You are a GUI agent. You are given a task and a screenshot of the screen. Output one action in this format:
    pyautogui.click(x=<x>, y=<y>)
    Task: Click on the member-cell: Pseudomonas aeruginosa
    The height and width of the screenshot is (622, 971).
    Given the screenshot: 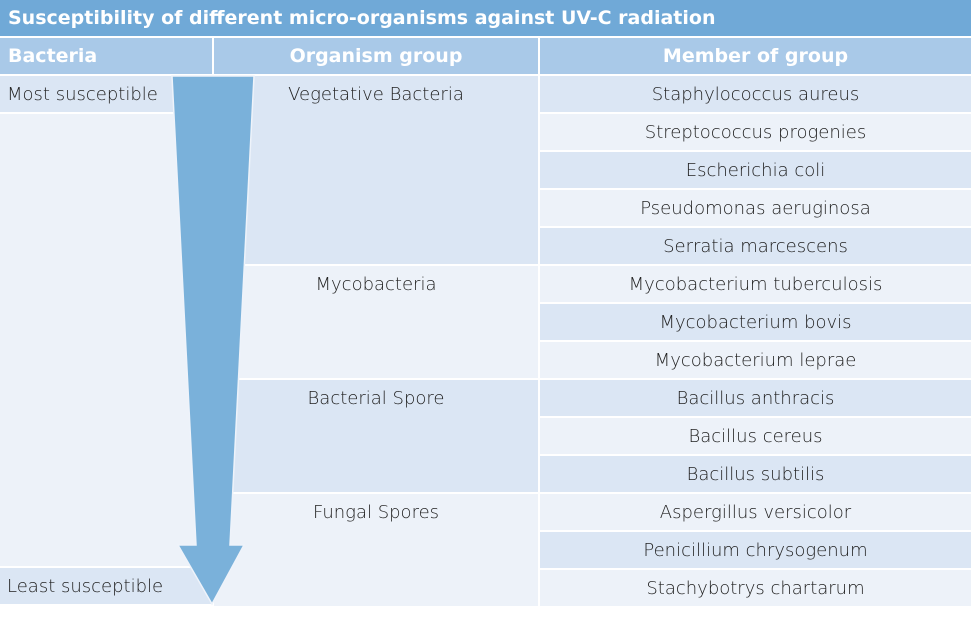 What is the action you would take?
    pyautogui.click(x=755, y=208)
    